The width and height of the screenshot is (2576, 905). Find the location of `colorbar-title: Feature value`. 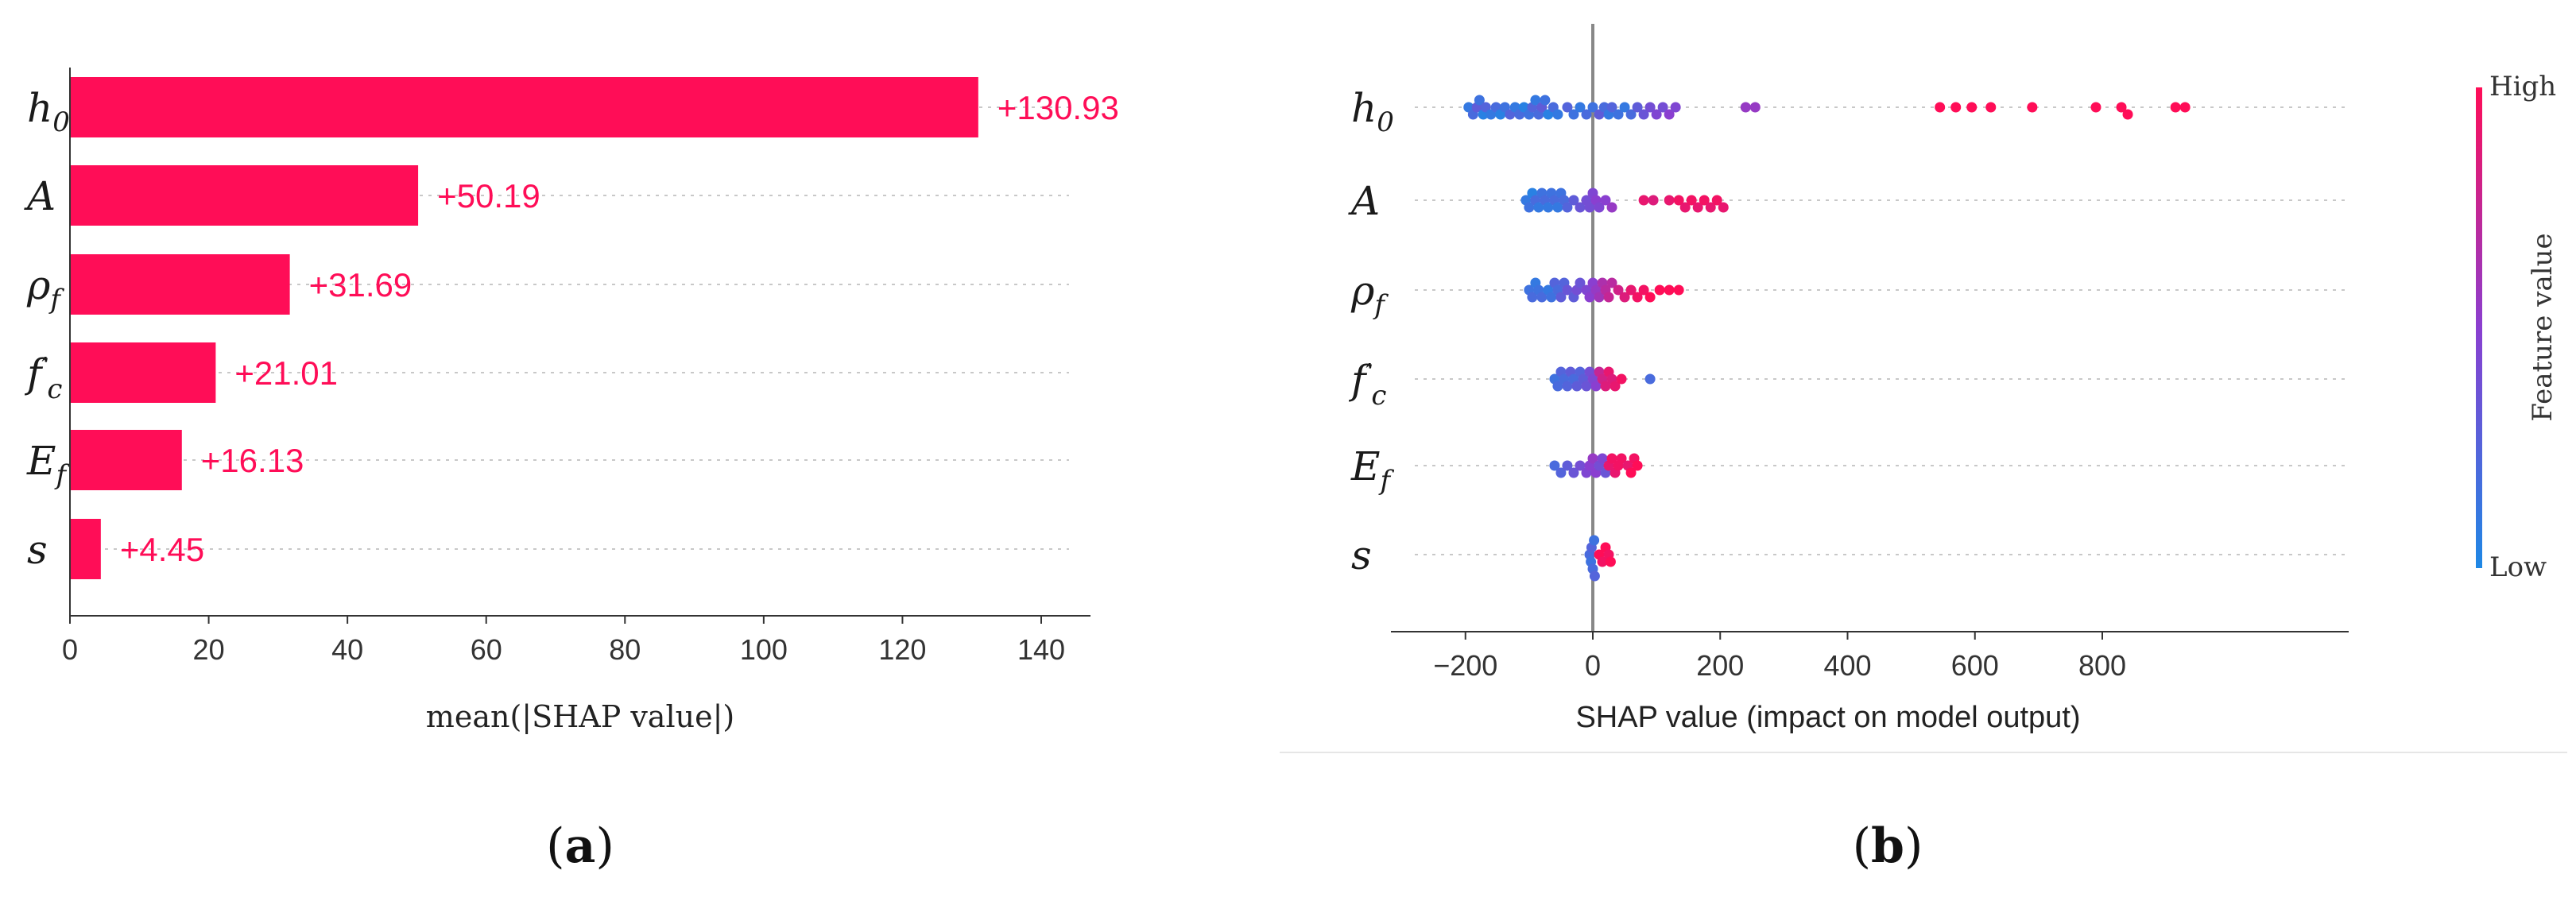

colorbar-title: Feature value is located at coordinates (2543, 327).